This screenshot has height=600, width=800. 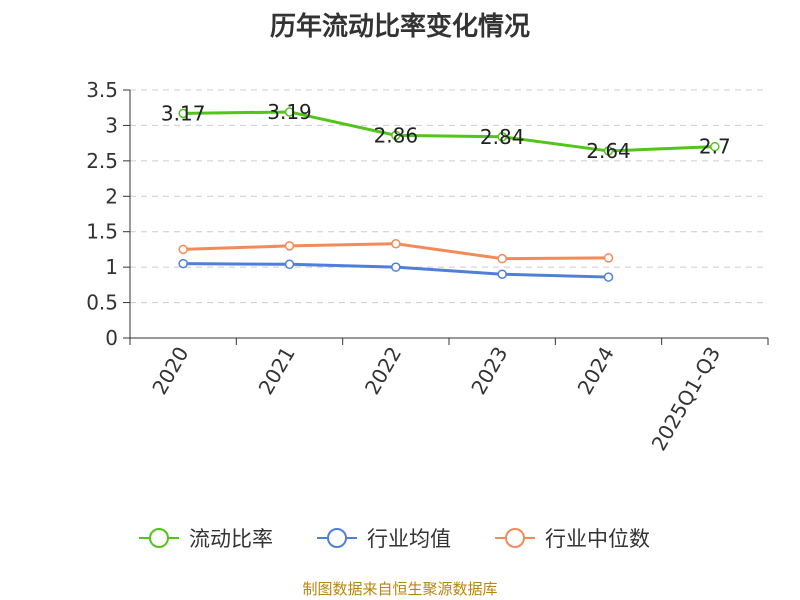 I want to click on x-tick-label: 2022, so click(x=383, y=371).